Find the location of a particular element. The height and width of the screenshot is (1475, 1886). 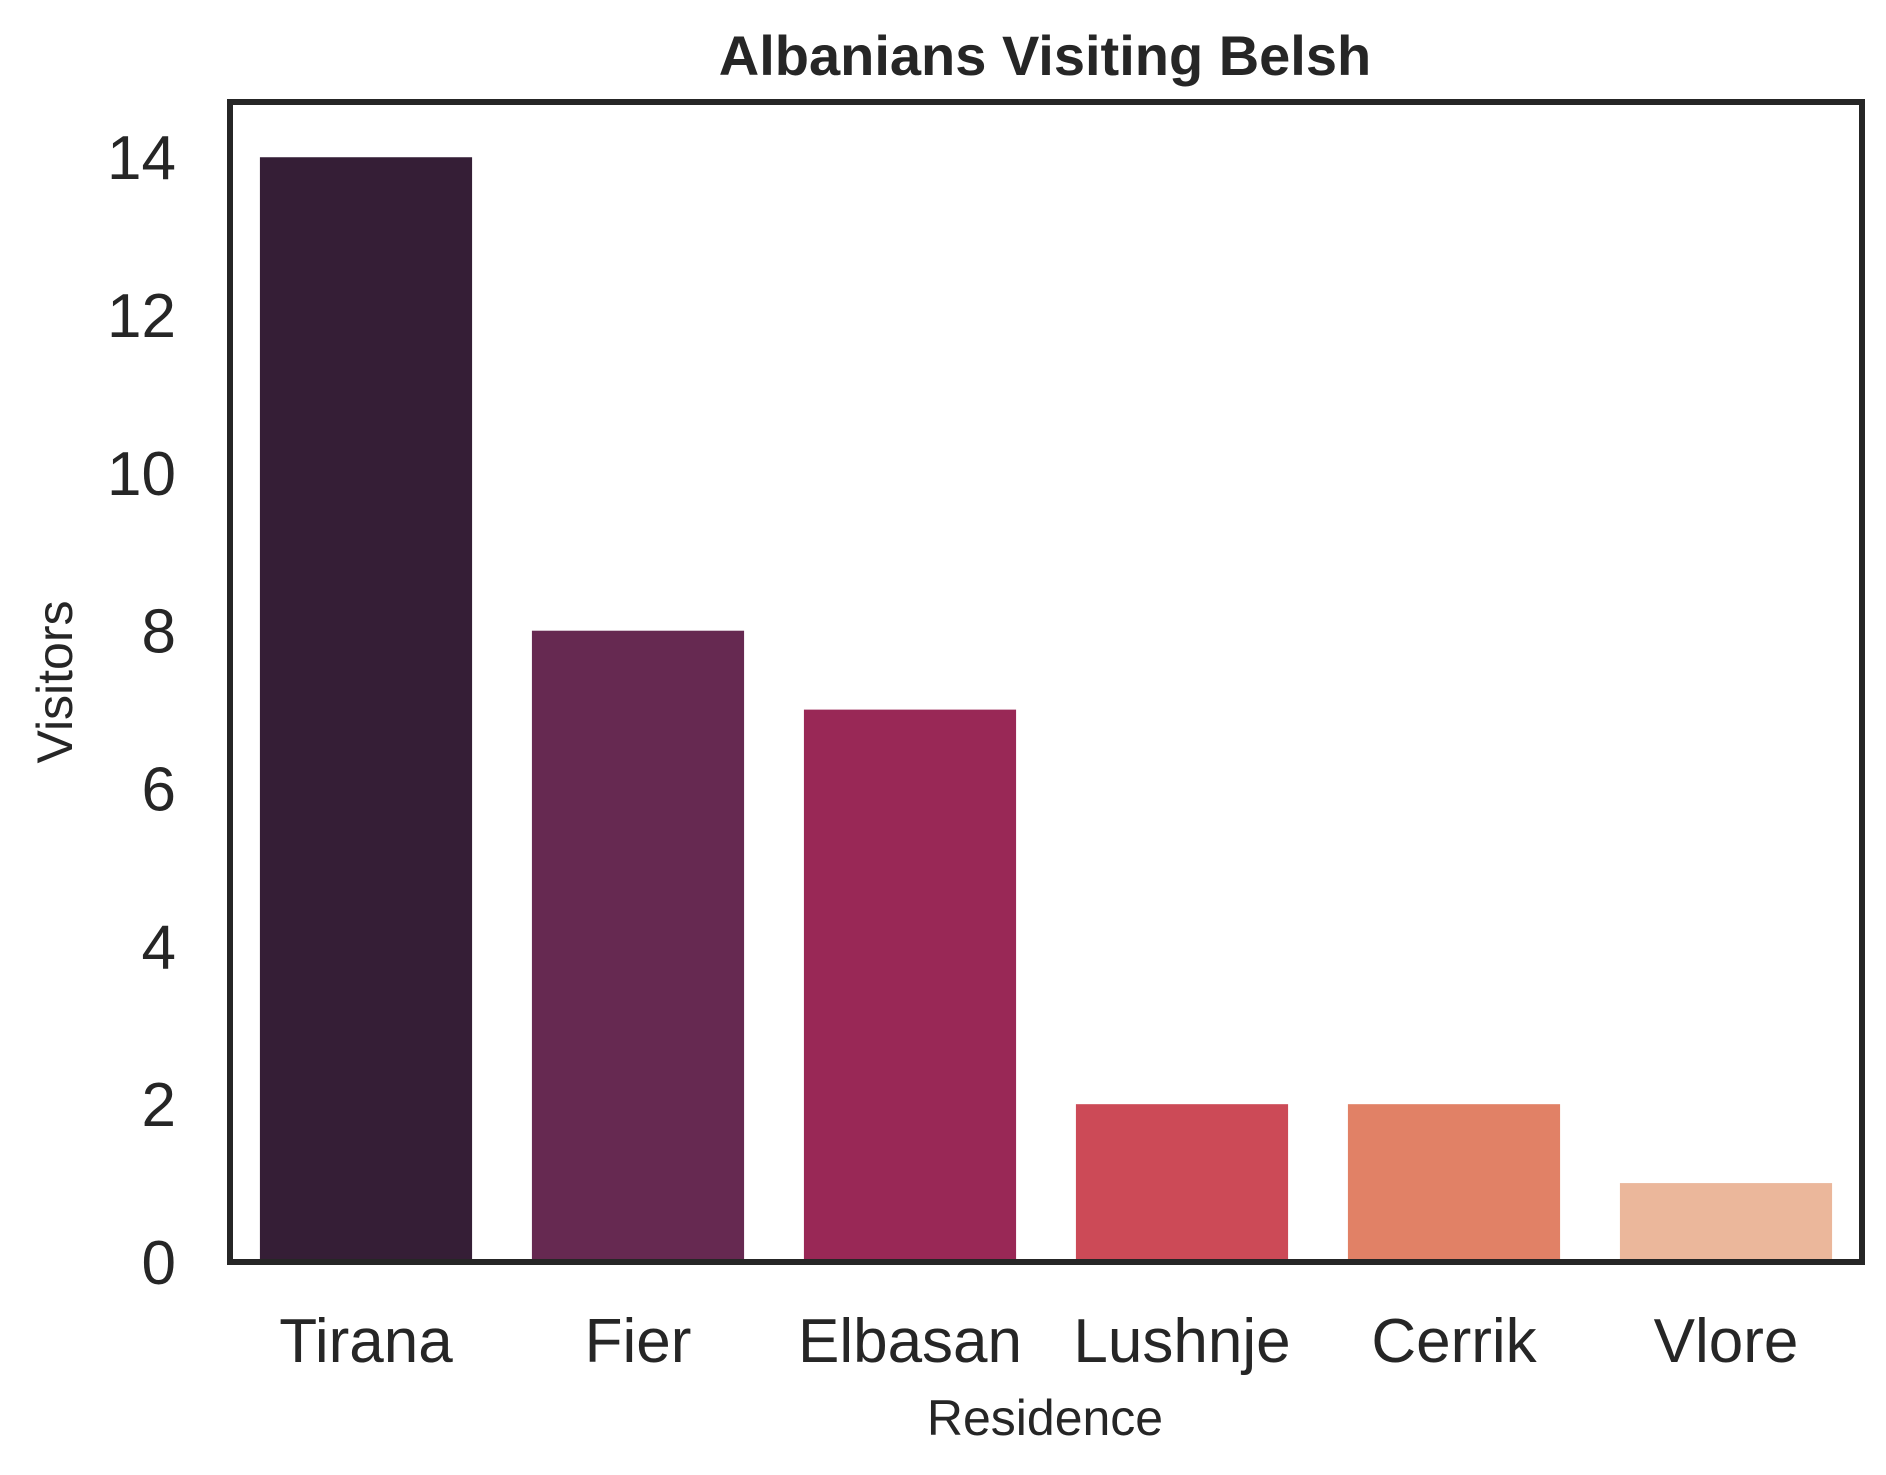

bar-tirana is located at coordinates (366, 710).